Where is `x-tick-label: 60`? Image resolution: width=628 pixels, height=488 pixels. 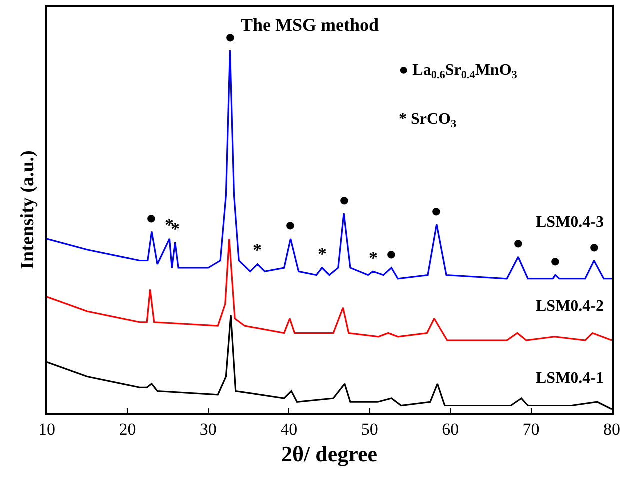
x-tick-label: 60 is located at coordinates (451, 430).